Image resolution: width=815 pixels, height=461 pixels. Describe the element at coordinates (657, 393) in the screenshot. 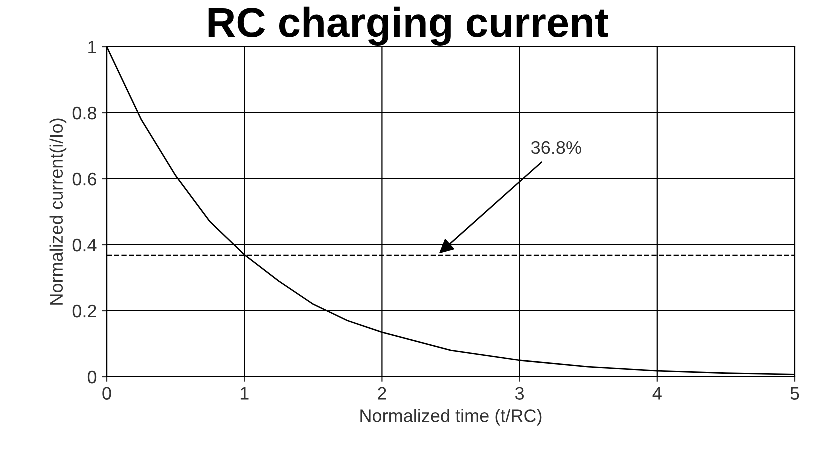

I see `x-tick-label: 4` at that location.